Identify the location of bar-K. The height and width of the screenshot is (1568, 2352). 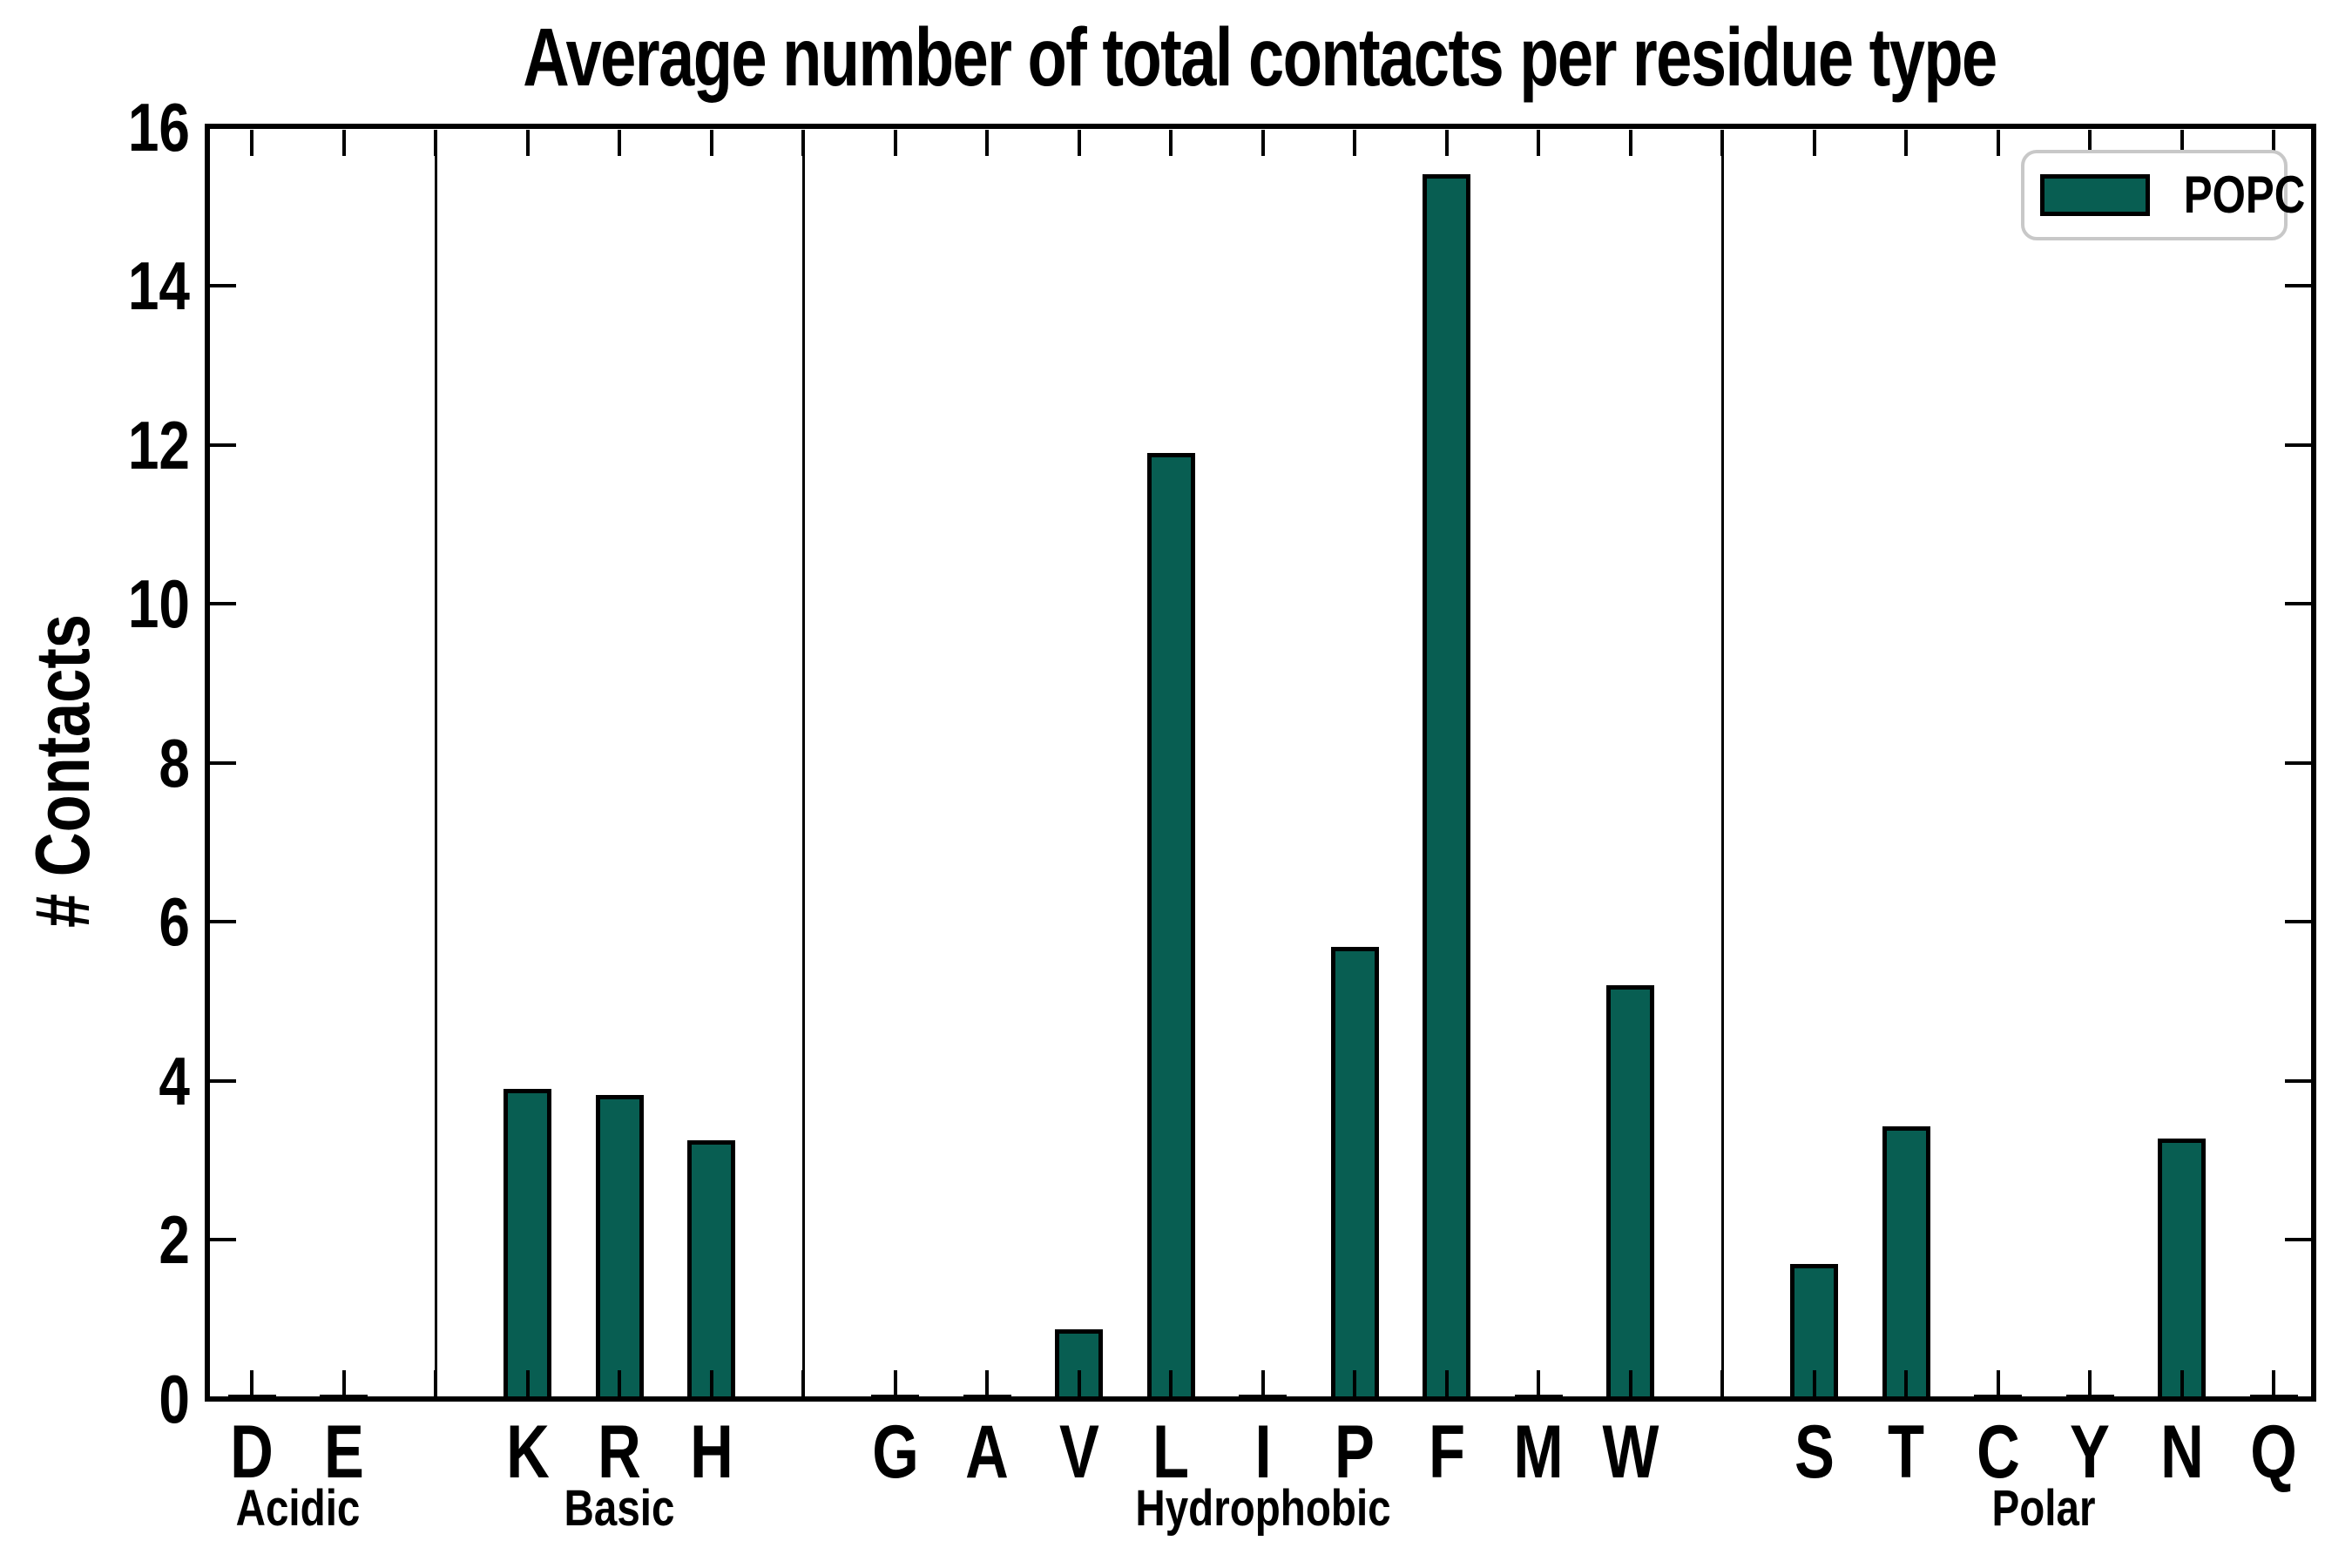
(527, 1245).